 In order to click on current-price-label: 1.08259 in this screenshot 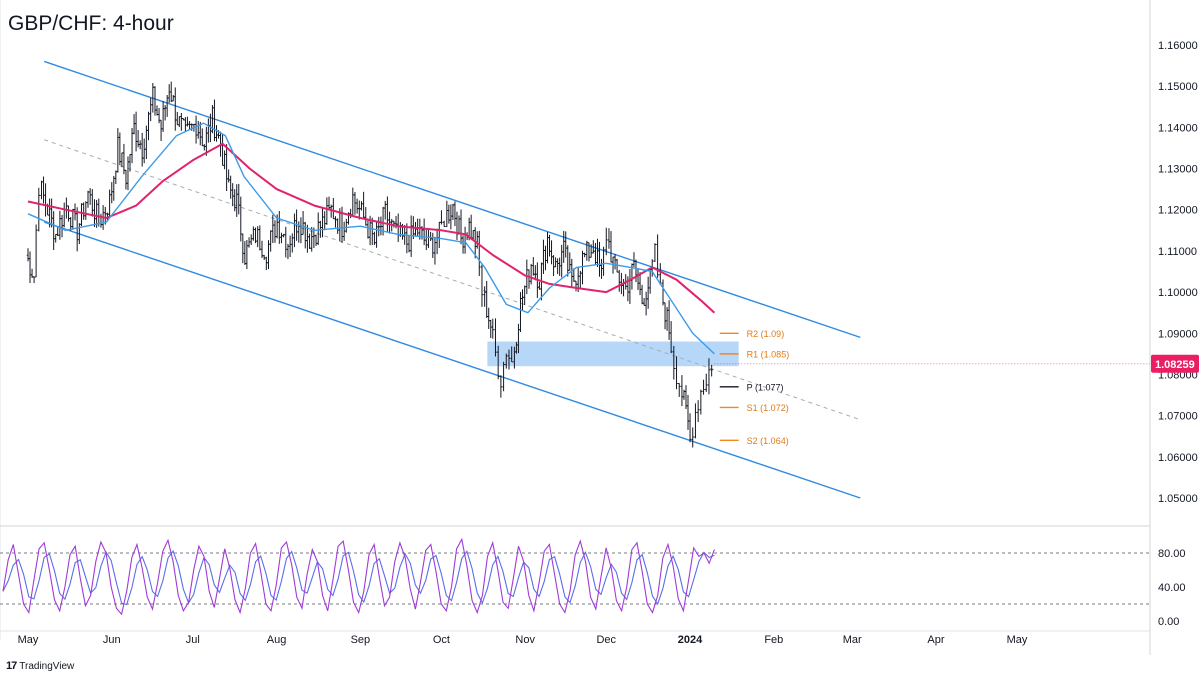, I will do `click(1175, 365)`.